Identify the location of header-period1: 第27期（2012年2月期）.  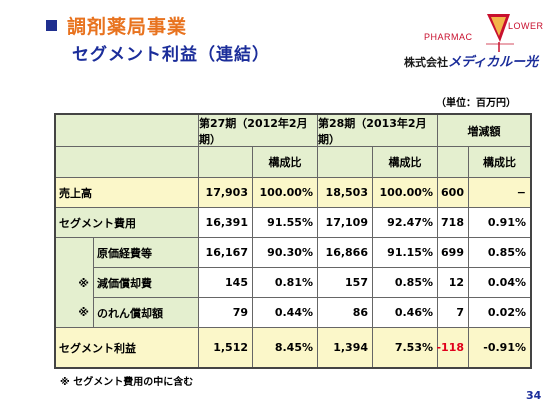
(258, 131).